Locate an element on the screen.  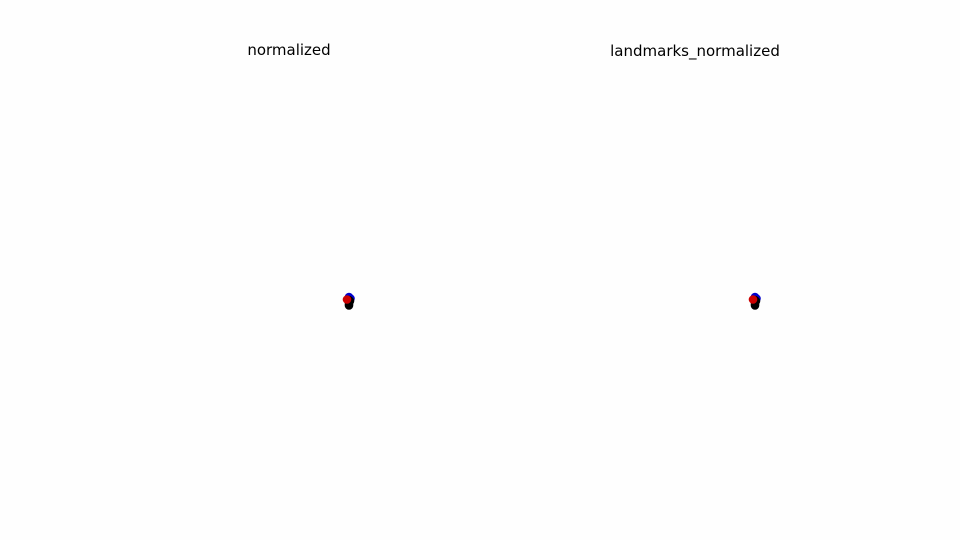
subplot-normalized: normalized is located at coordinates (289, 50).